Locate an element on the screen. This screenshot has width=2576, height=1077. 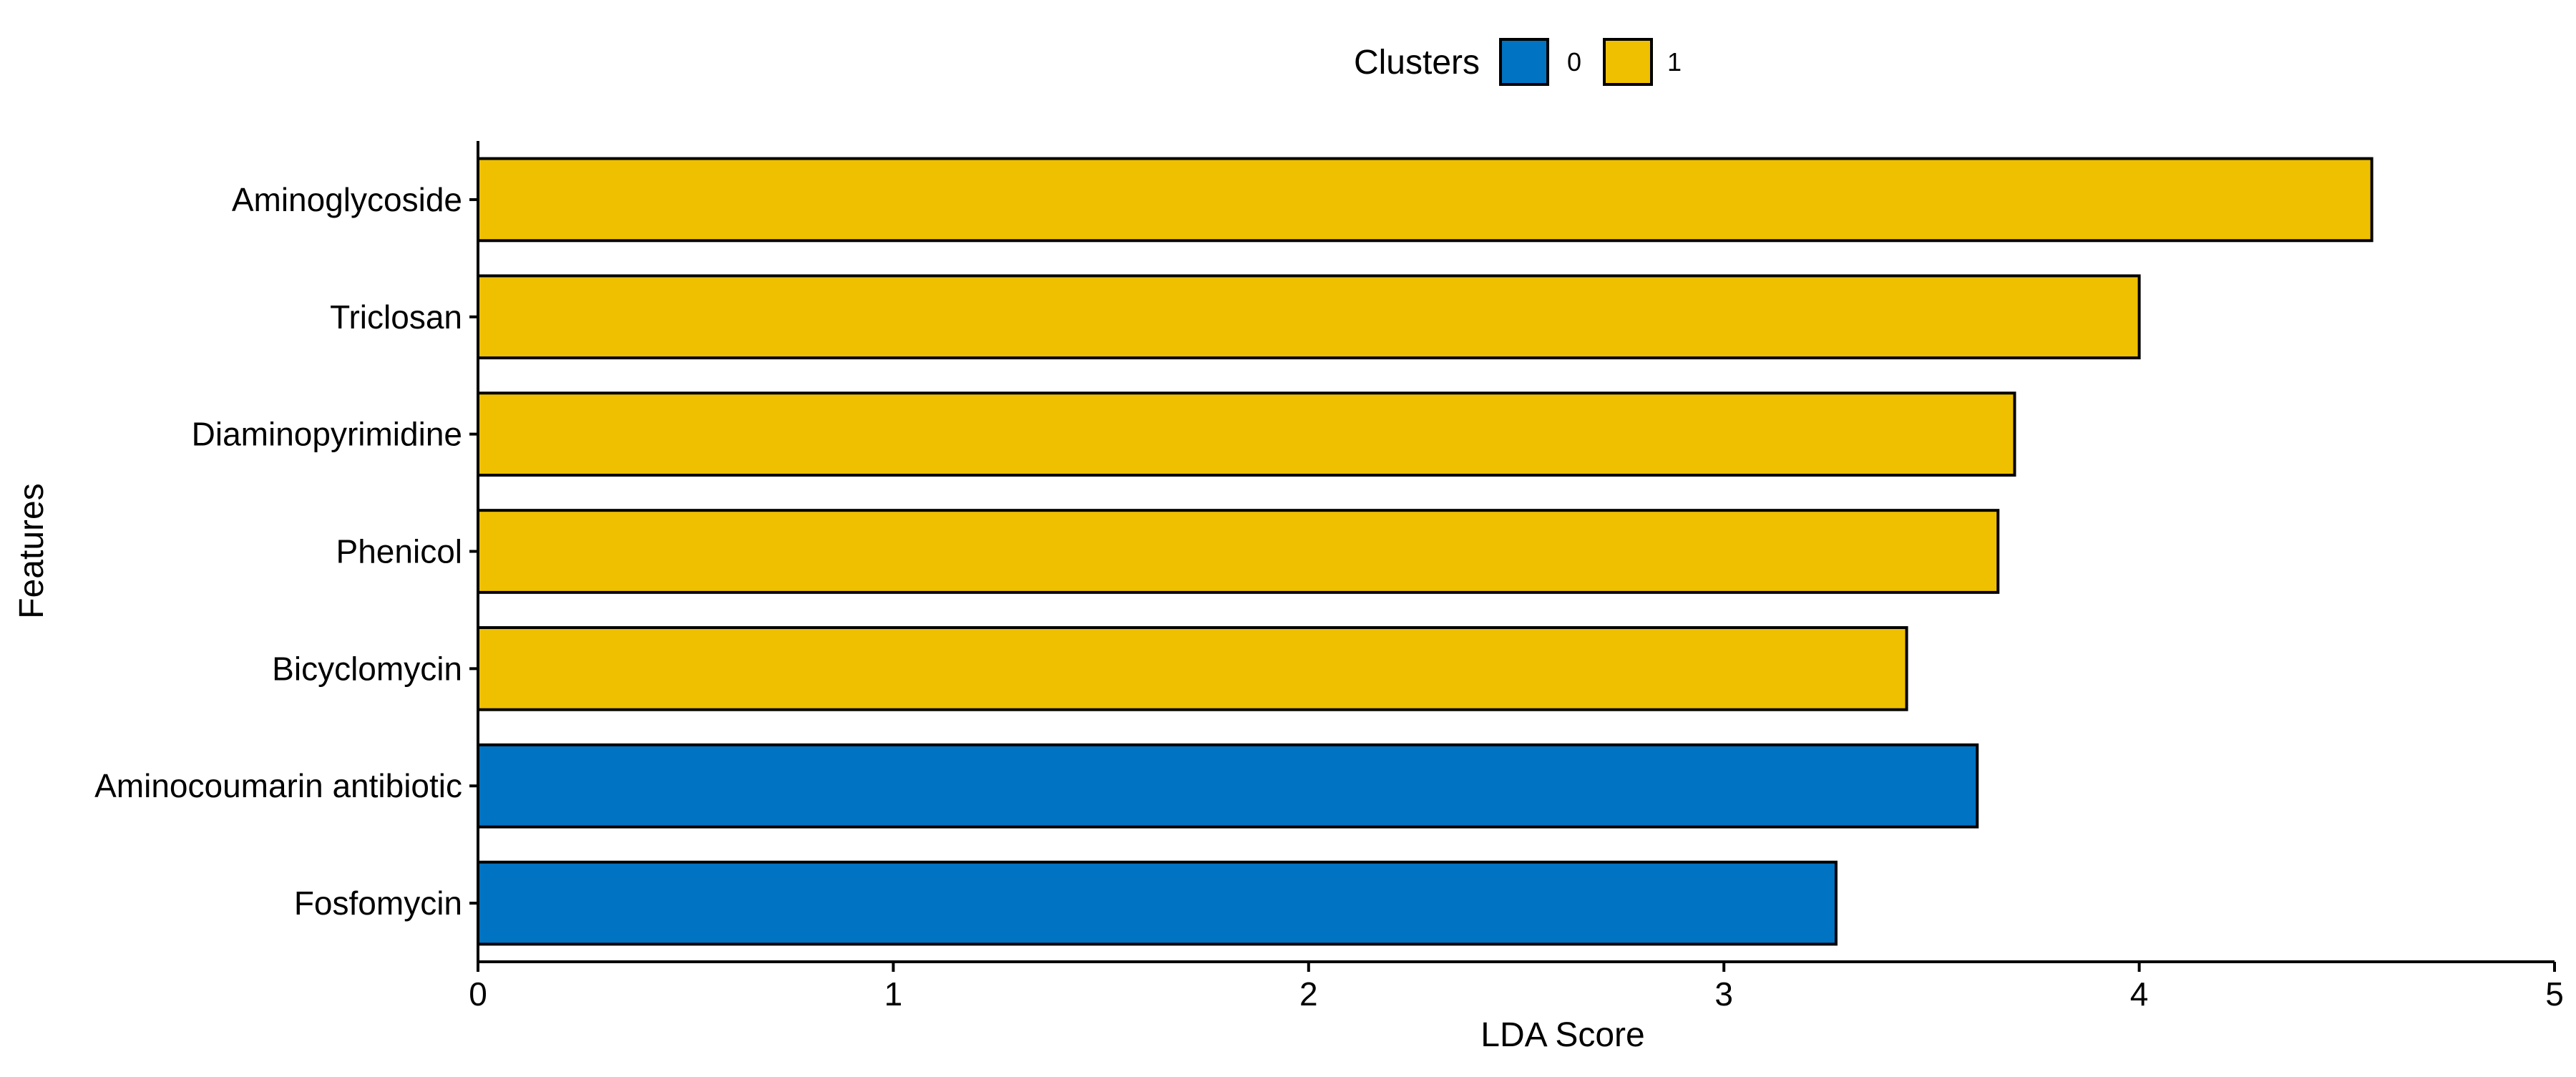
y-tick-label: Fosfomycin is located at coordinates (378, 903).